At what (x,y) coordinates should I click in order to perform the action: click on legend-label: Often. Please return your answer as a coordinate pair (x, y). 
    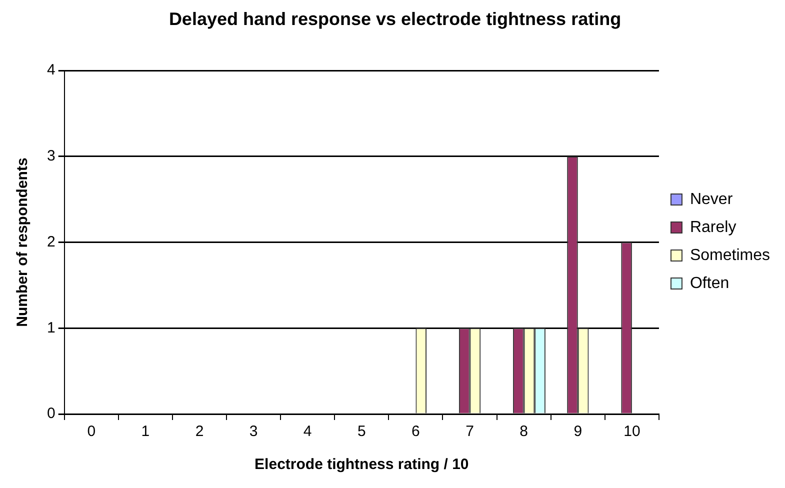
    Looking at the image, I should click on (710, 283).